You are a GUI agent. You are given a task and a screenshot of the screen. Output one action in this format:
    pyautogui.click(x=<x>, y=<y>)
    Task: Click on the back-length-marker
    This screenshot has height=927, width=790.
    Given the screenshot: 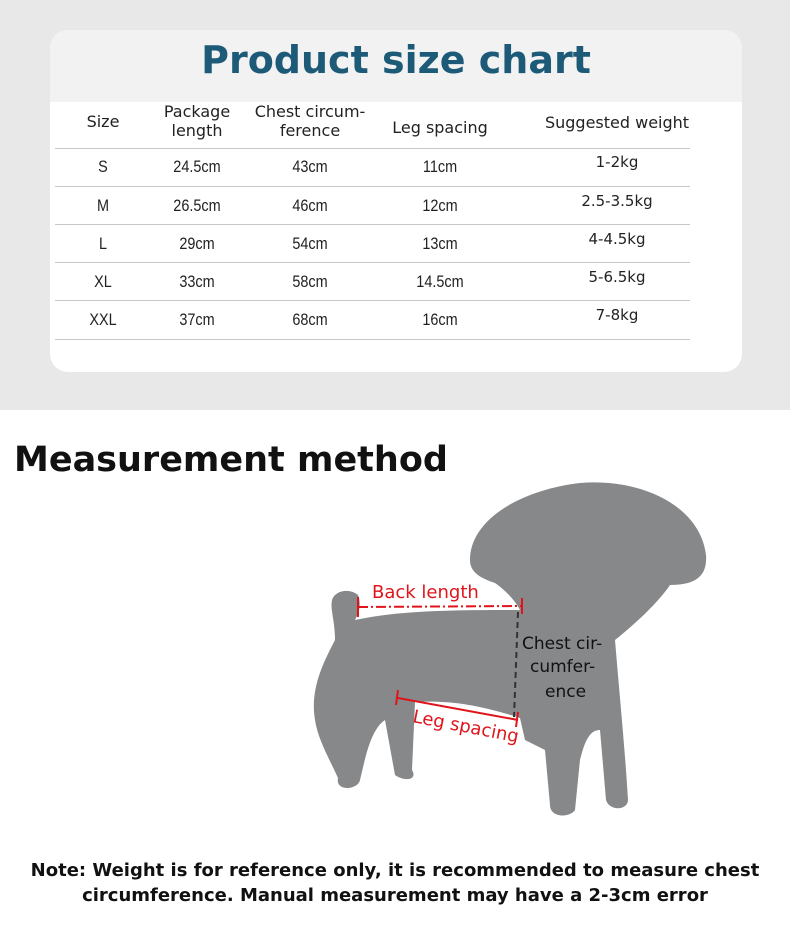 What is the action you would take?
    pyautogui.click(x=440, y=607)
    